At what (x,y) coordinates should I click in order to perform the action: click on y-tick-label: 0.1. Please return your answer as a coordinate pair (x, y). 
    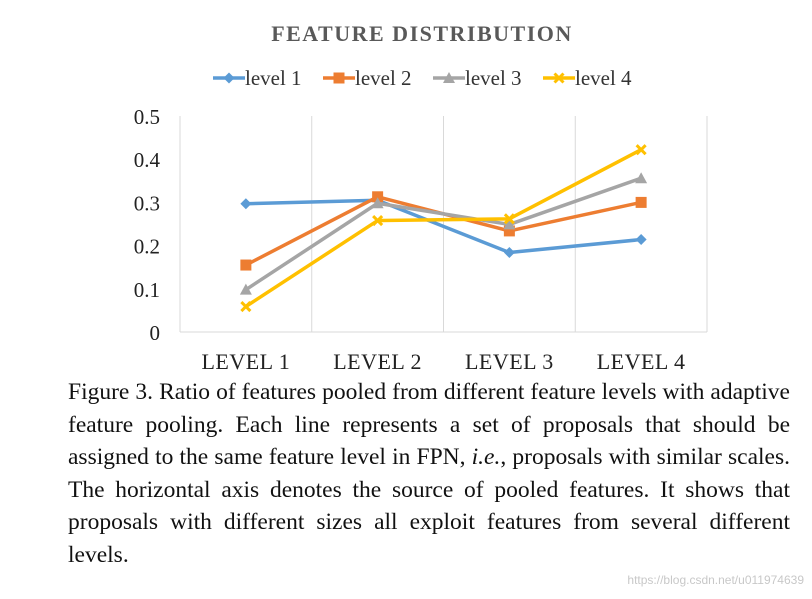
    Looking at the image, I should click on (147, 290).